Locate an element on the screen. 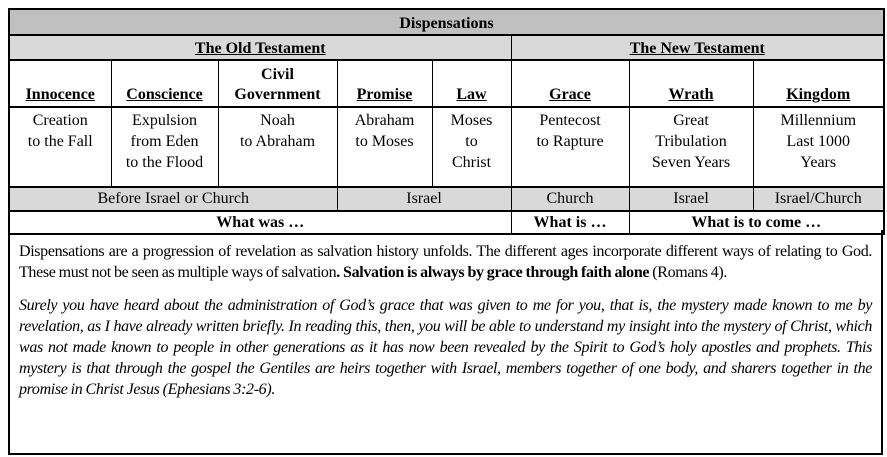 The height and width of the screenshot is (457, 887). dispensation-name-cell: Civil Government is located at coordinates (277, 83).